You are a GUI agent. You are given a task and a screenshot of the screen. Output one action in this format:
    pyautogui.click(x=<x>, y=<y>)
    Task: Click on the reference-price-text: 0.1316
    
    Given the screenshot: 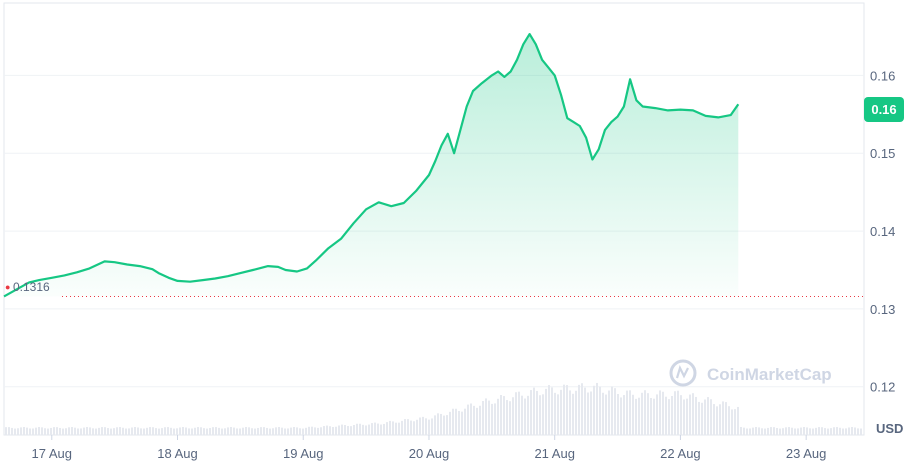 What is the action you would take?
    pyautogui.click(x=31, y=287)
    